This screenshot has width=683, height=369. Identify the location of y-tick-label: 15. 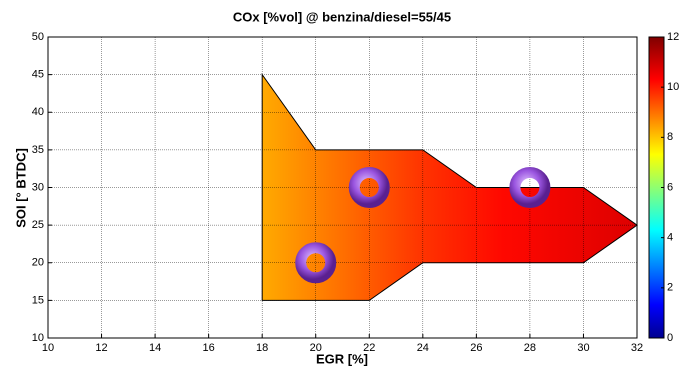
(38, 300).